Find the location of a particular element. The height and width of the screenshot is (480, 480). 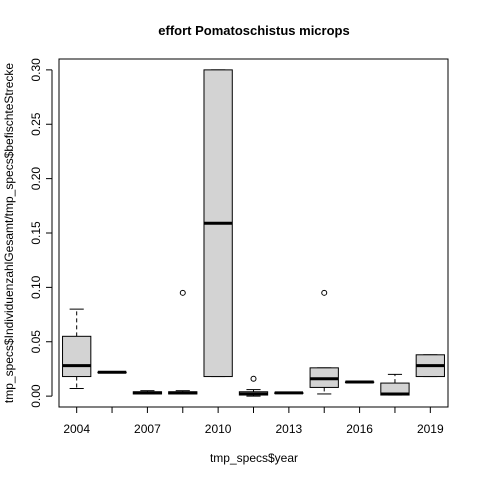

x-axis-label: tmp_specs$year is located at coordinates (254, 458).